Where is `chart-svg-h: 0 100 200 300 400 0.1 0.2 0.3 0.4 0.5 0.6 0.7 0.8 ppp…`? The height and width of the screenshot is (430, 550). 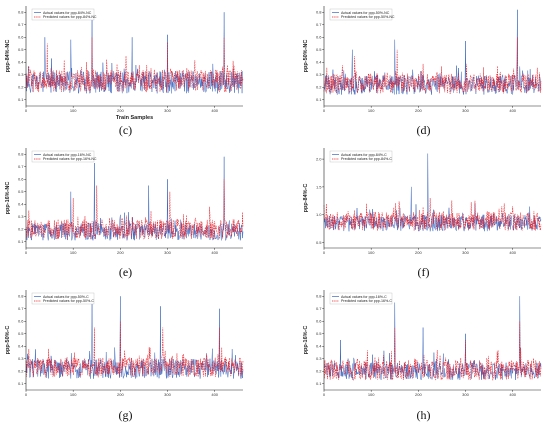 chart-svg-h: 0 100 200 300 400 0.1 0.2 0.3 0.4 0.5 0.6 0.7 0.8 ppp… is located at coordinates (422, 343).